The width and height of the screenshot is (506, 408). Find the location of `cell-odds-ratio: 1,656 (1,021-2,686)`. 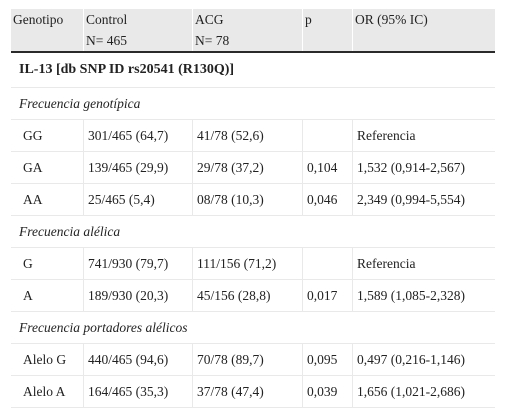

cell-odds-ratio: 1,656 (1,021-2,686) is located at coordinates (424, 392).